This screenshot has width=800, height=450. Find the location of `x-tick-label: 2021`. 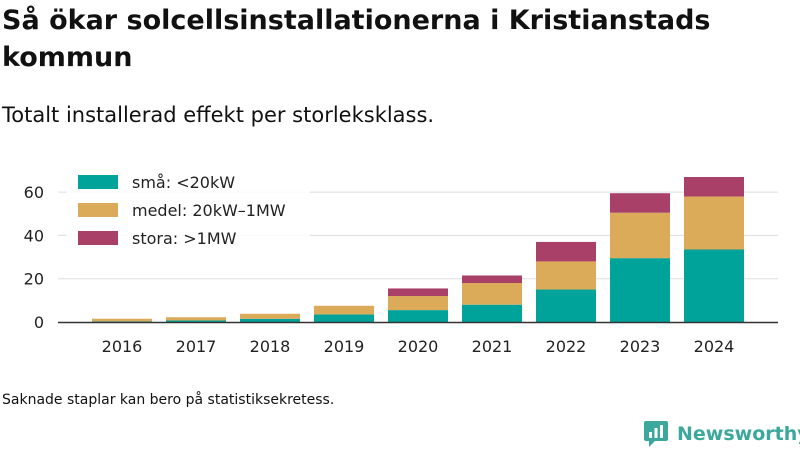

x-tick-label: 2021 is located at coordinates (492, 346).